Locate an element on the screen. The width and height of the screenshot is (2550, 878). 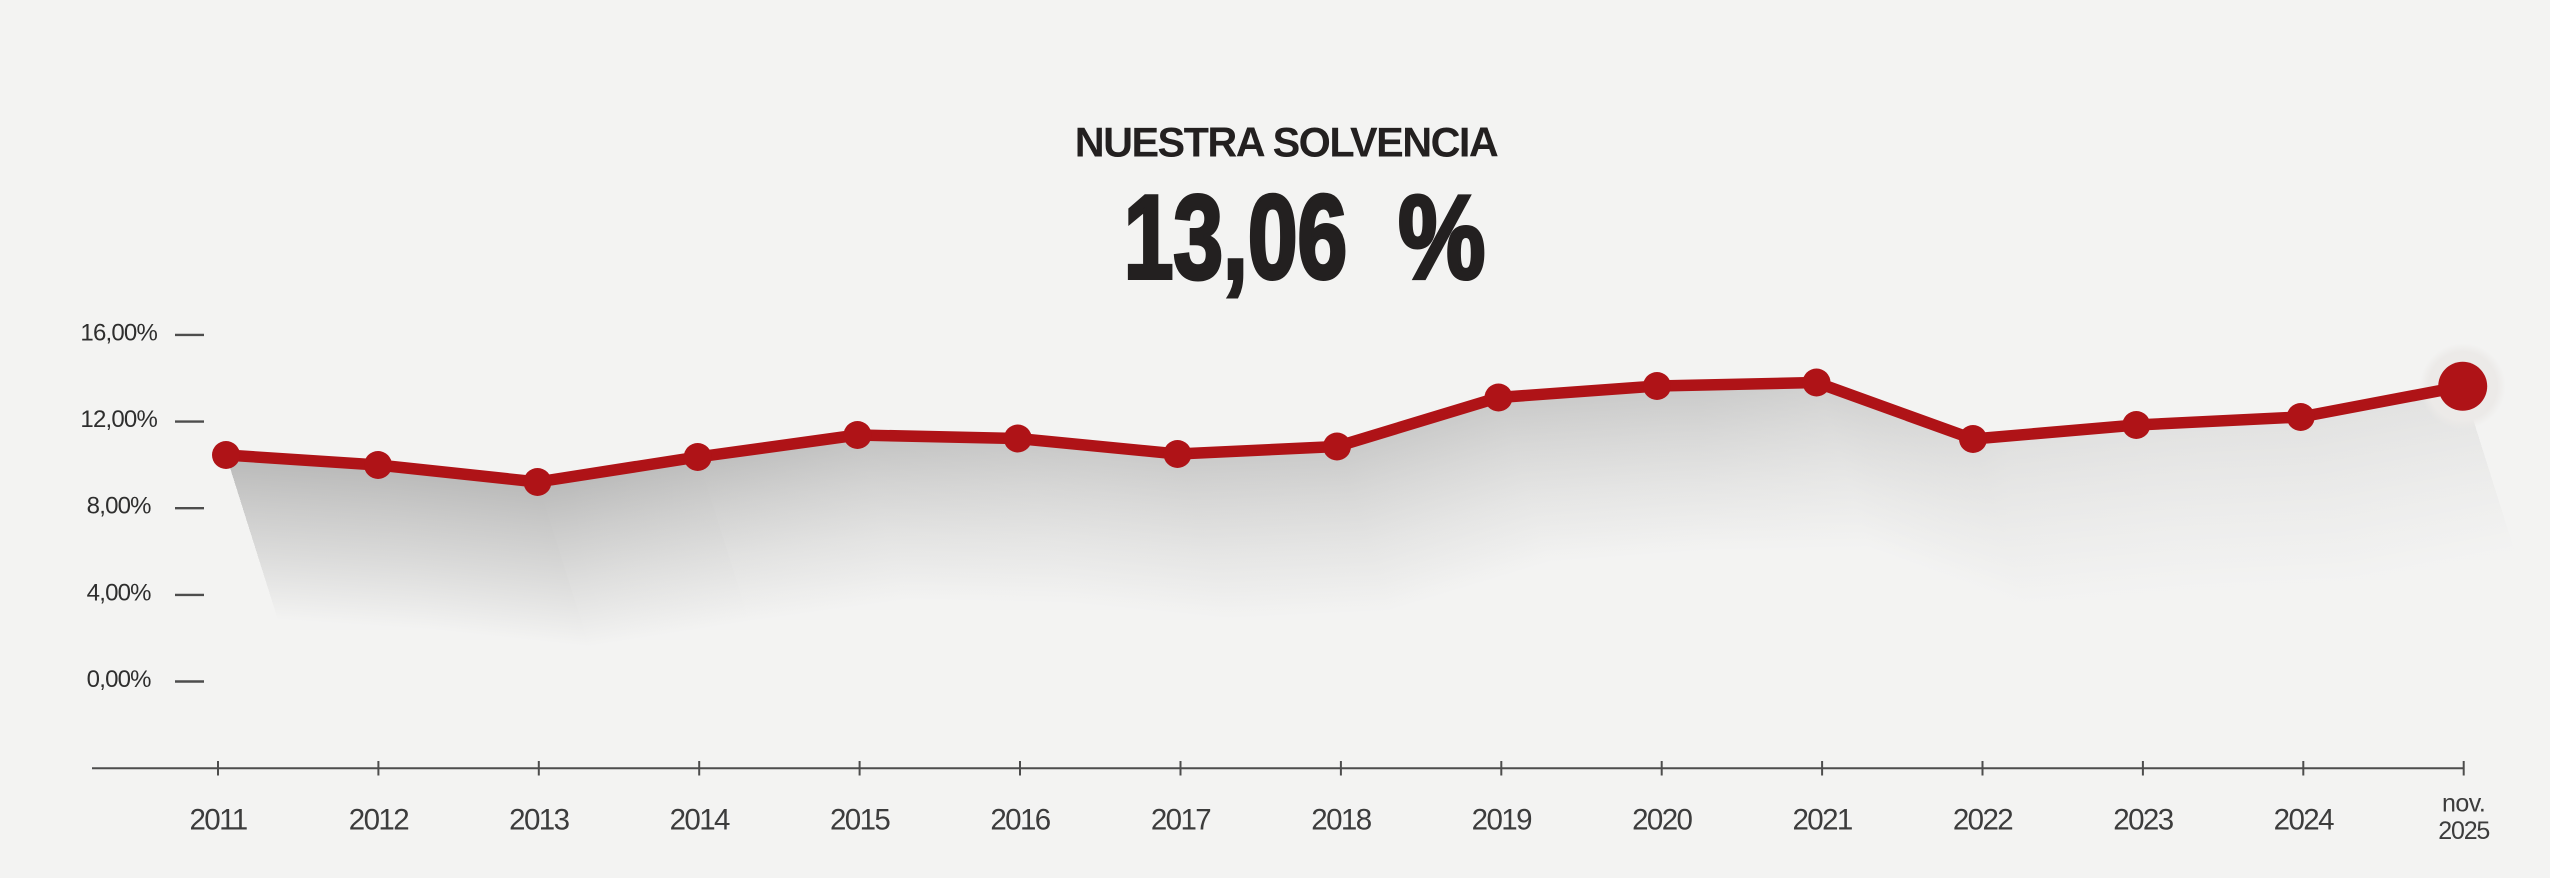
svg-text: 2011 is located at coordinates (217, 820).